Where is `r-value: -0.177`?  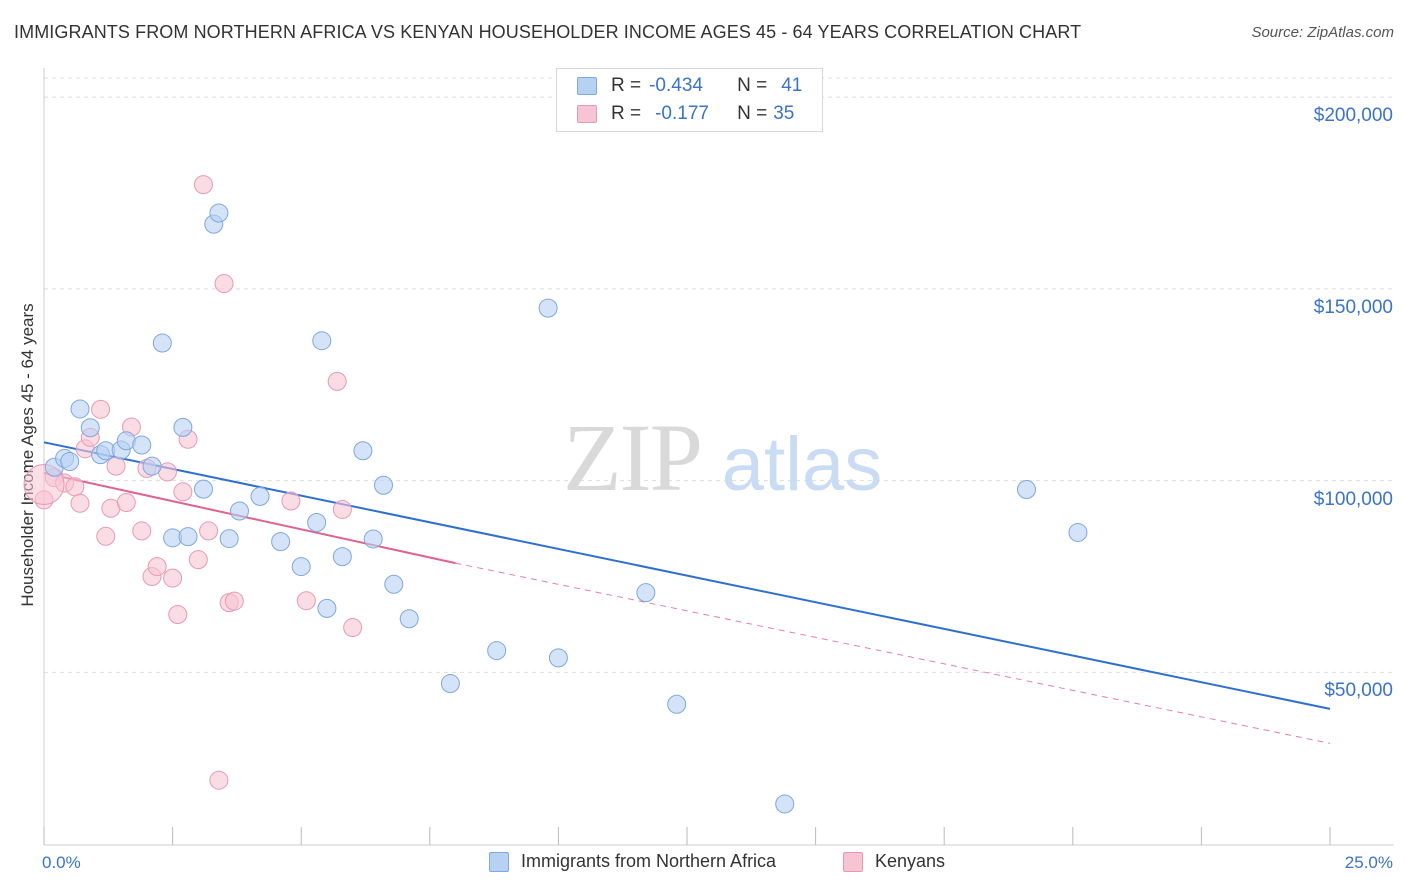 r-value: -0.177 is located at coordinates (682, 113).